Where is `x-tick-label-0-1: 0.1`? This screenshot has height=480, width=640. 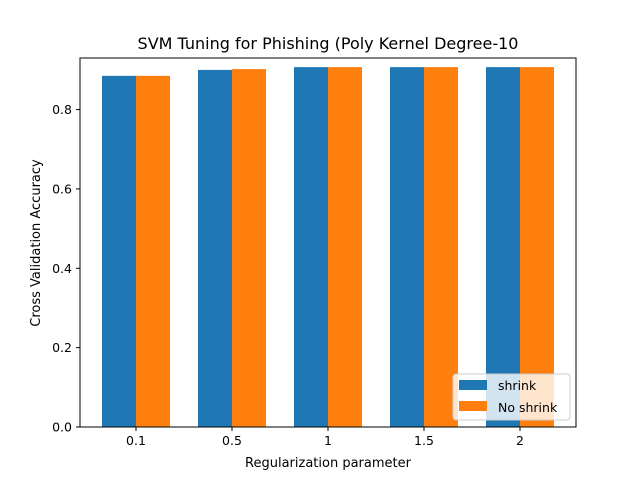
x-tick-label-0-1: 0.1 is located at coordinates (136, 440).